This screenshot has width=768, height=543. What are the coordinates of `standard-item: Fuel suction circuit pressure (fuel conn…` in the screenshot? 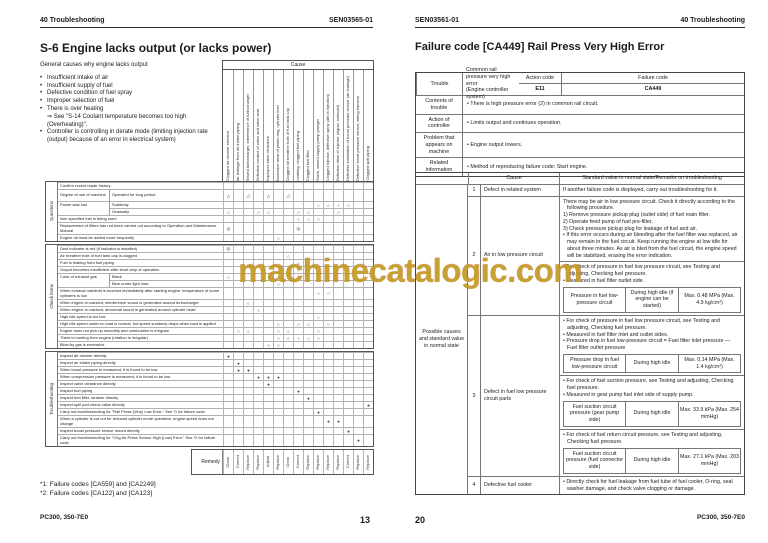 It's located at (594, 460).